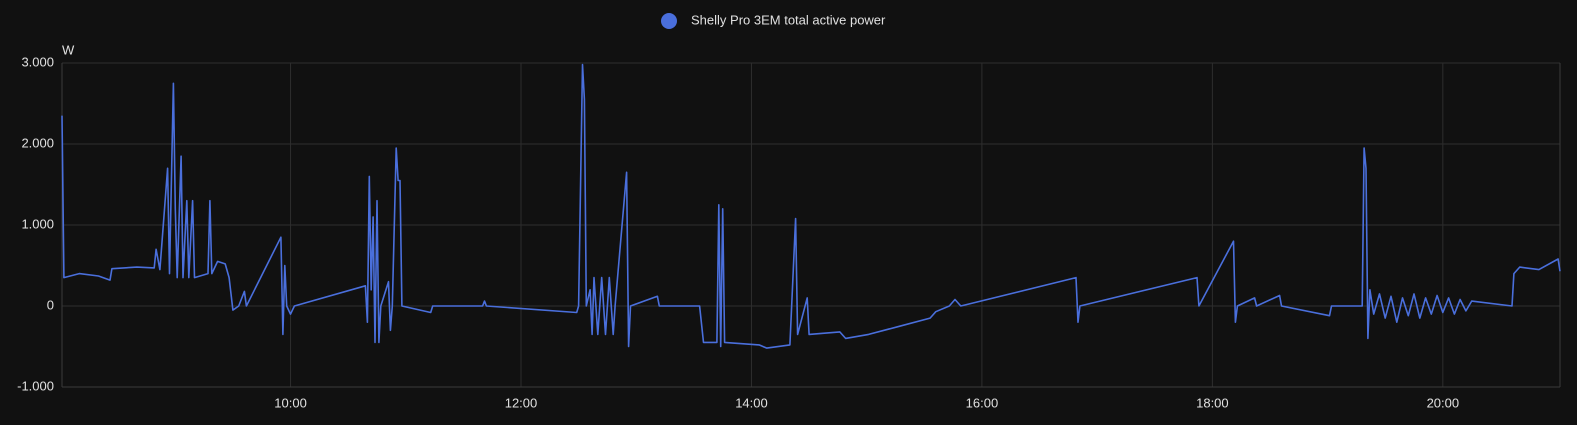  Describe the element at coordinates (35, 385) in the screenshot. I see `y-tick-label: -1.000` at that location.